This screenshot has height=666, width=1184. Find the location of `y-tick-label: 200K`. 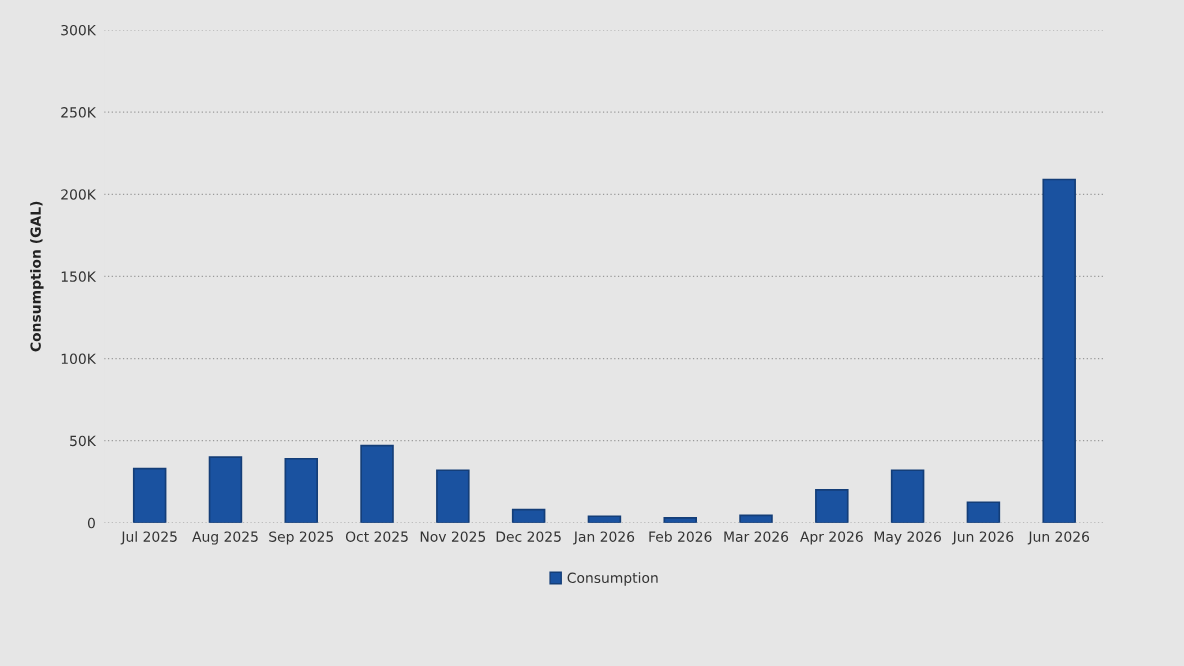

y-tick-label: 200K is located at coordinates (79, 194).